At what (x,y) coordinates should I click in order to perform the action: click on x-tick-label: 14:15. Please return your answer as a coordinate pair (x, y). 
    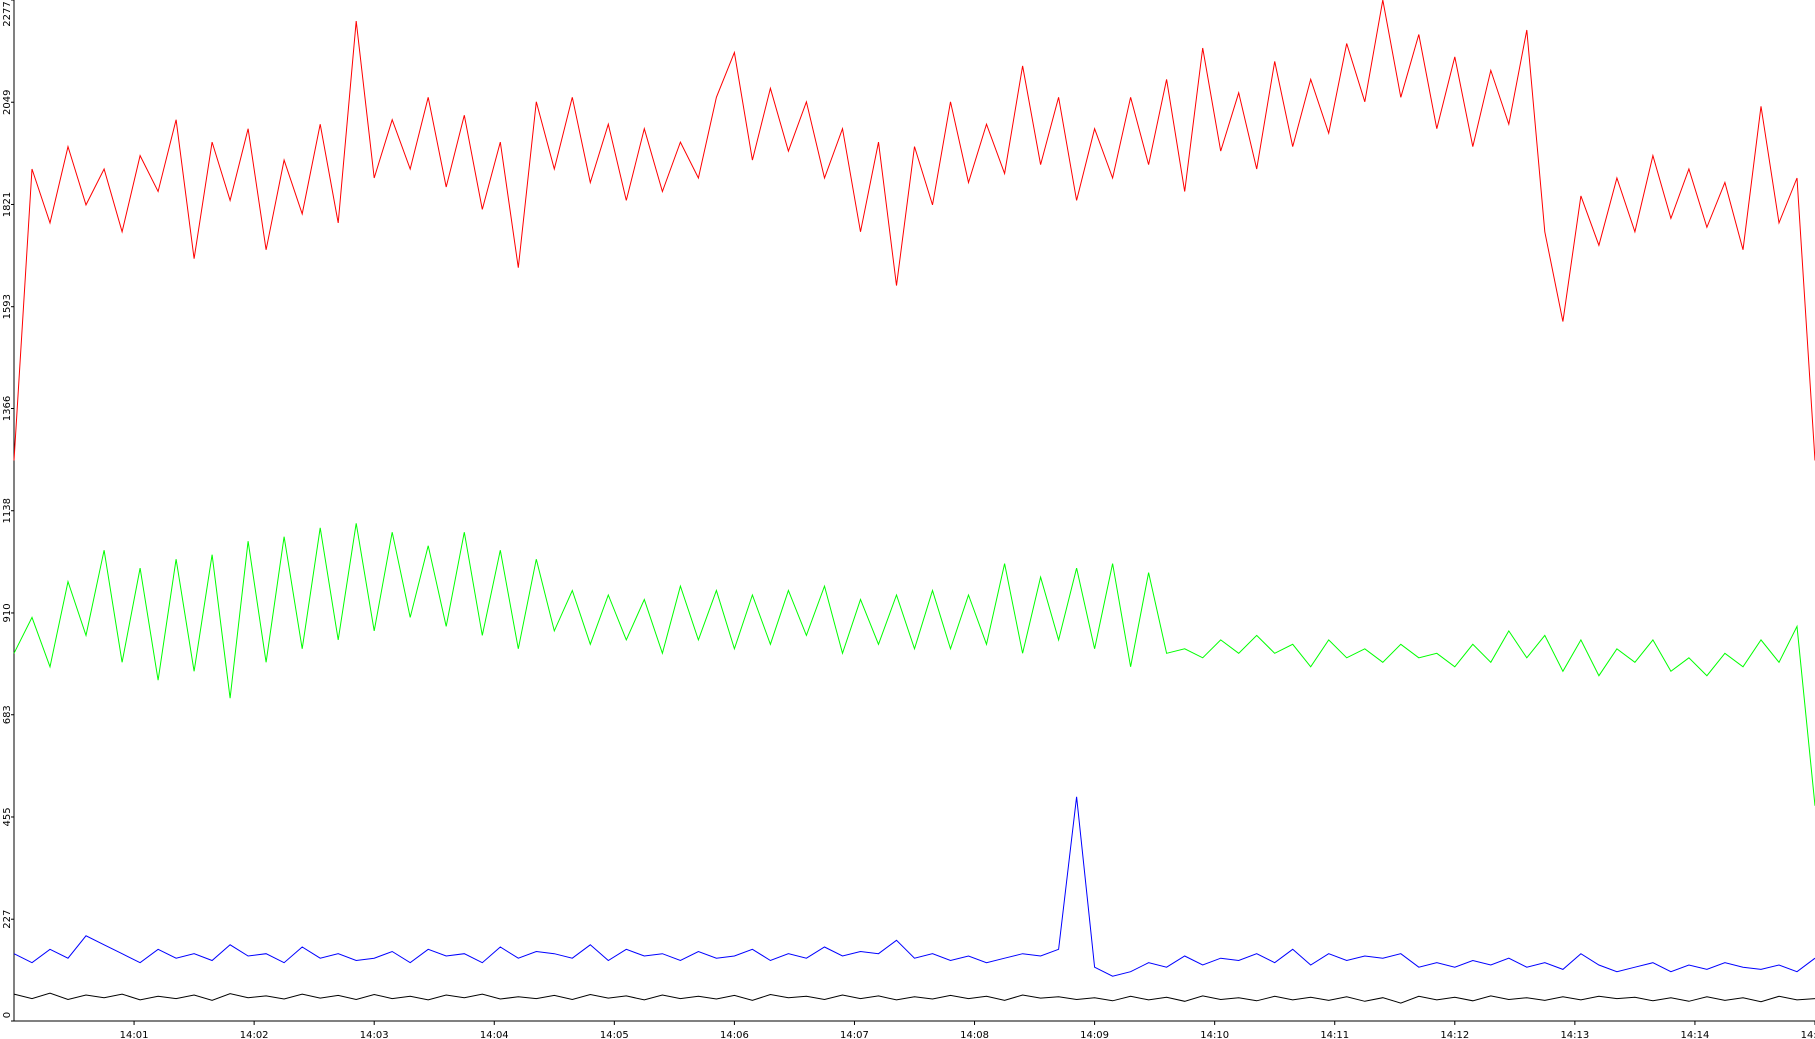
    Looking at the image, I should click on (1808, 1034).